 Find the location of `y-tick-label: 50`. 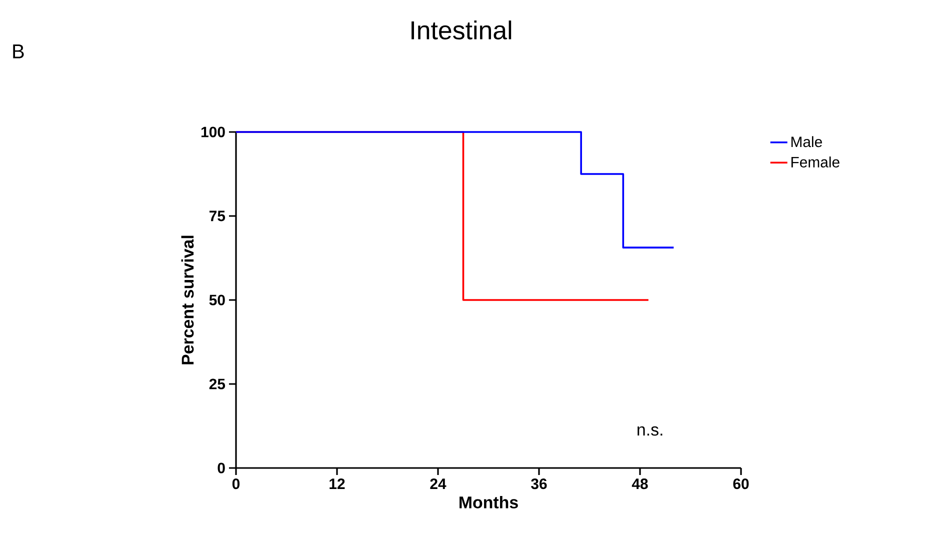

y-tick-label: 50 is located at coordinates (217, 300).